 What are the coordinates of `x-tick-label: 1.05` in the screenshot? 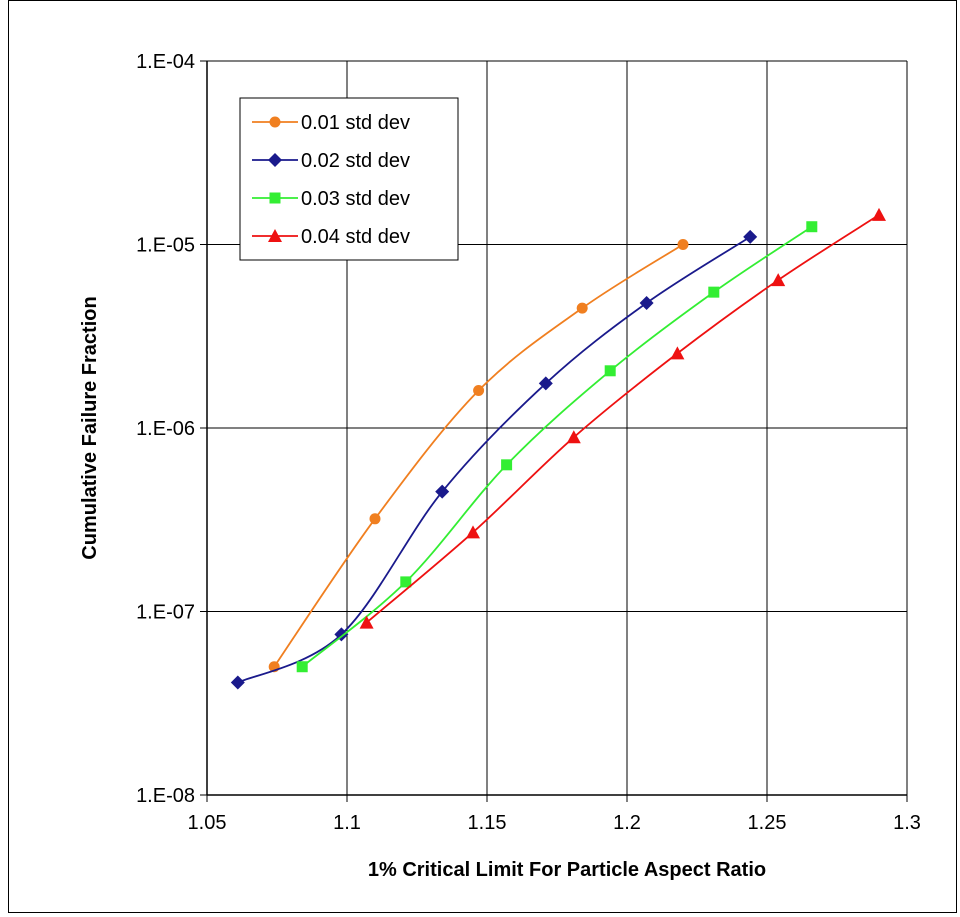 It's located at (207, 823).